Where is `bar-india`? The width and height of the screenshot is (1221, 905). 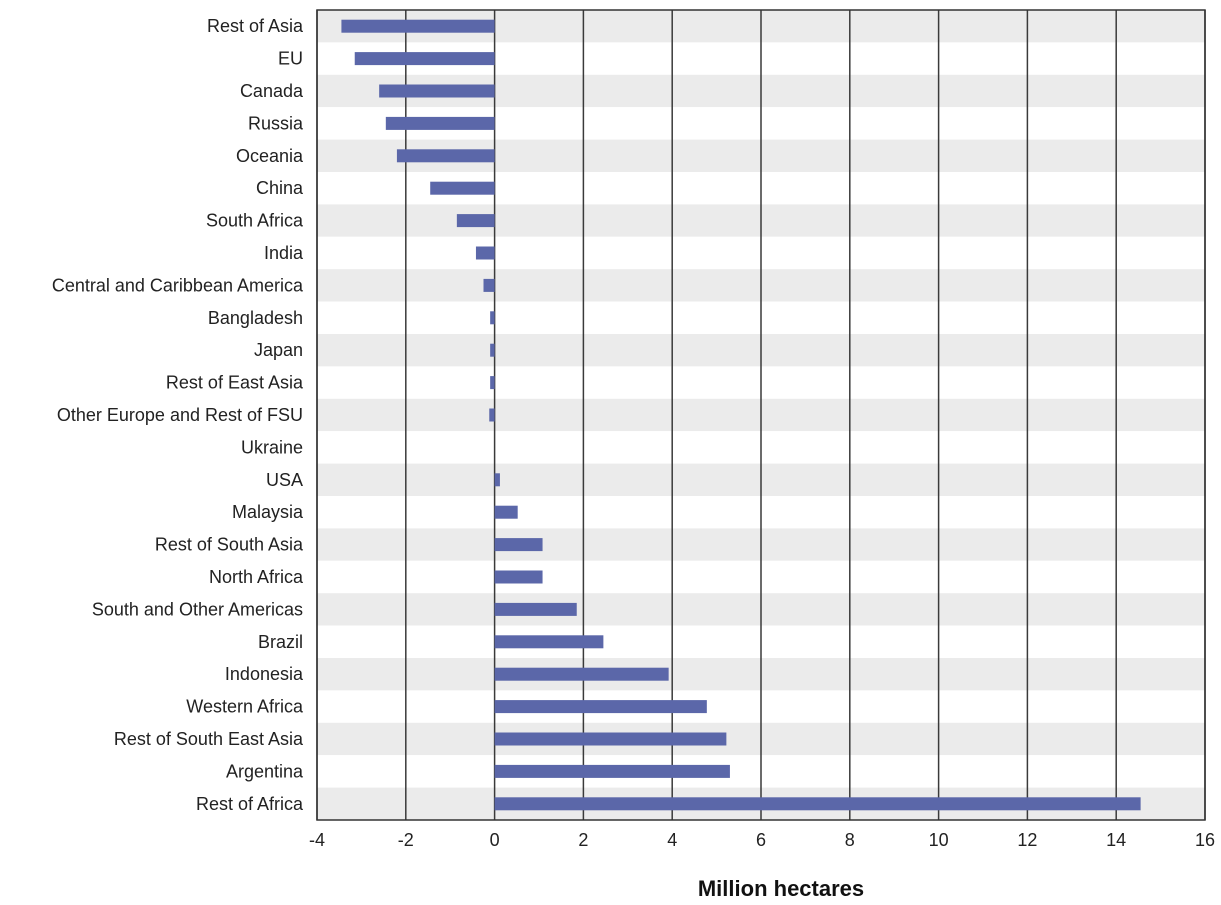 bar-india is located at coordinates (485, 253).